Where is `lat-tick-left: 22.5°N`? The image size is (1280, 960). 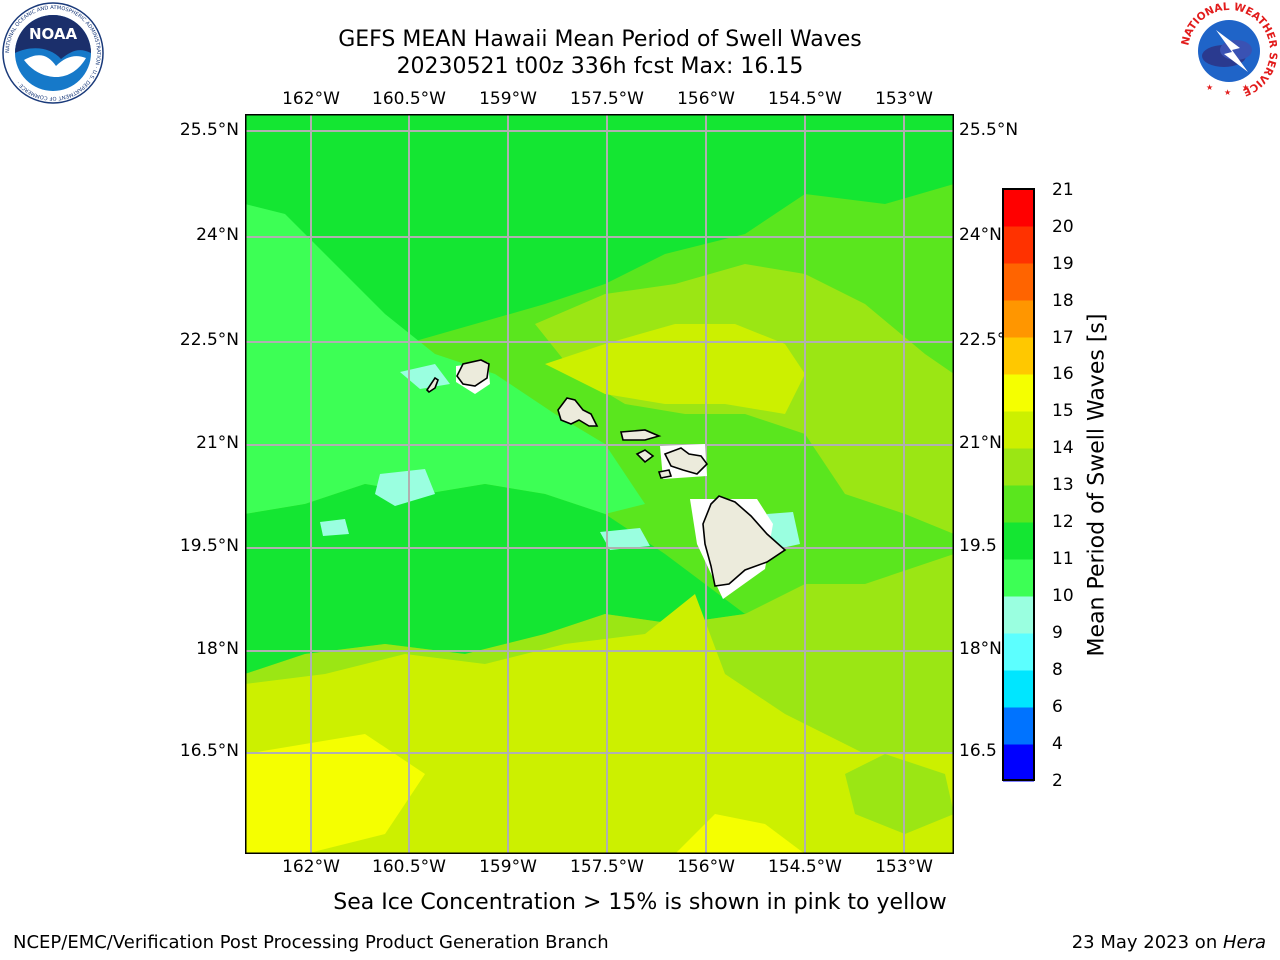 lat-tick-left: 22.5°N is located at coordinates (209, 340).